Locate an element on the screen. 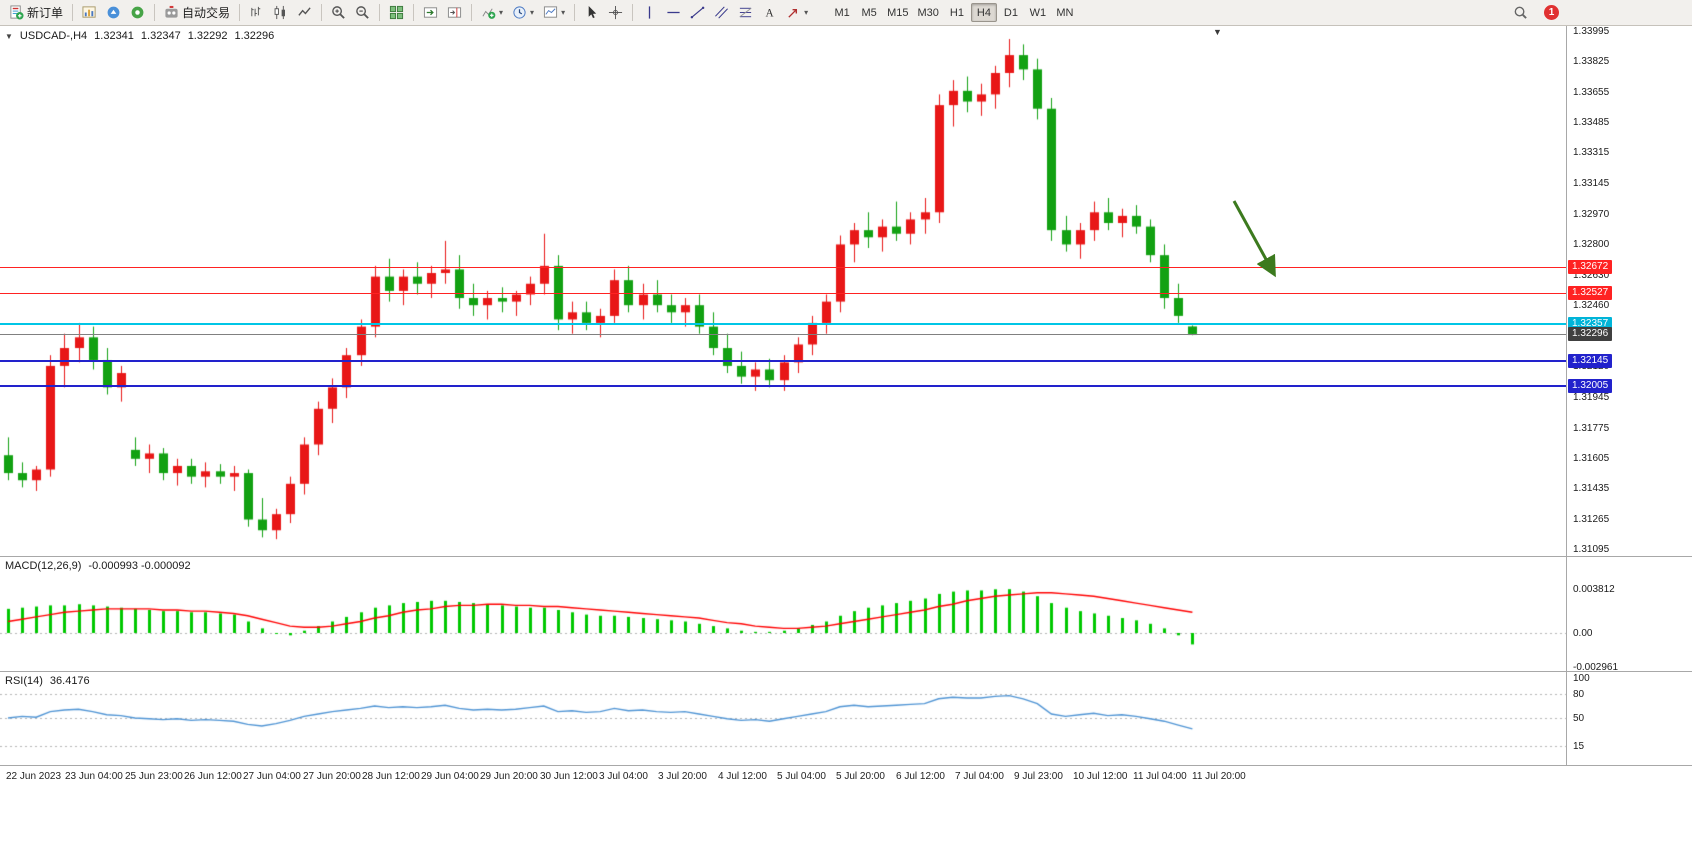 This screenshot has height=848, width=1692. channel-button is located at coordinates (721, 12).